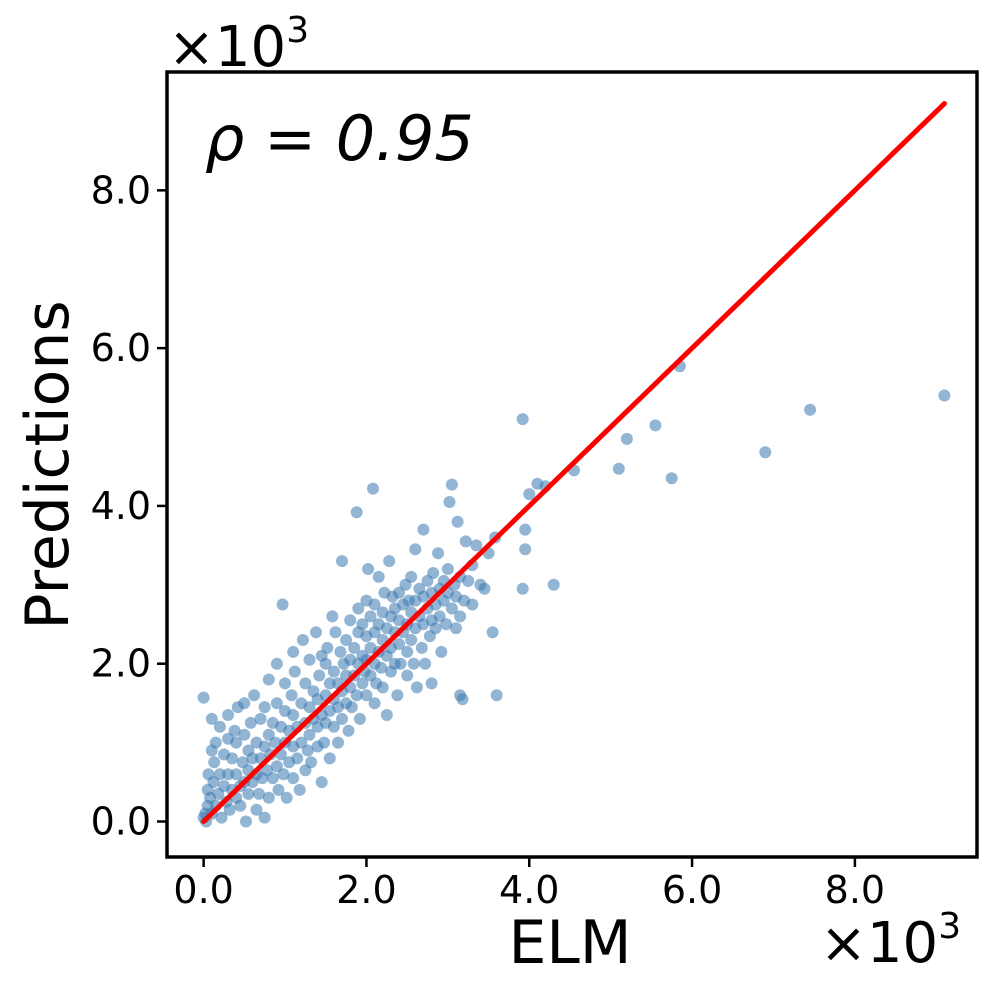  What do you see at coordinates (121, 506) in the screenshot?
I see `y-tick-label: 4.0` at bounding box center [121, 506].